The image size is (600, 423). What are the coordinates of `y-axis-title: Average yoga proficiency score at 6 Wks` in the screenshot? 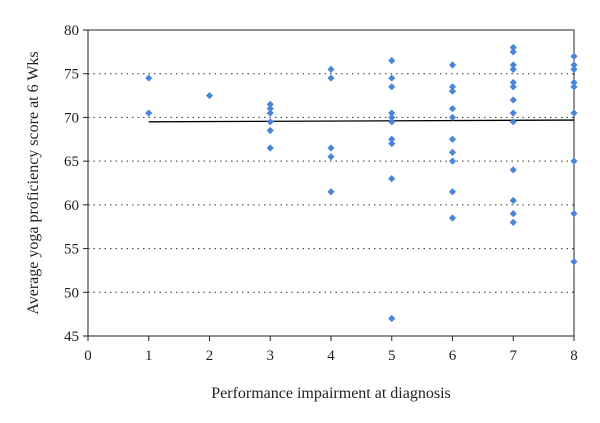 It's located at (33, 182).